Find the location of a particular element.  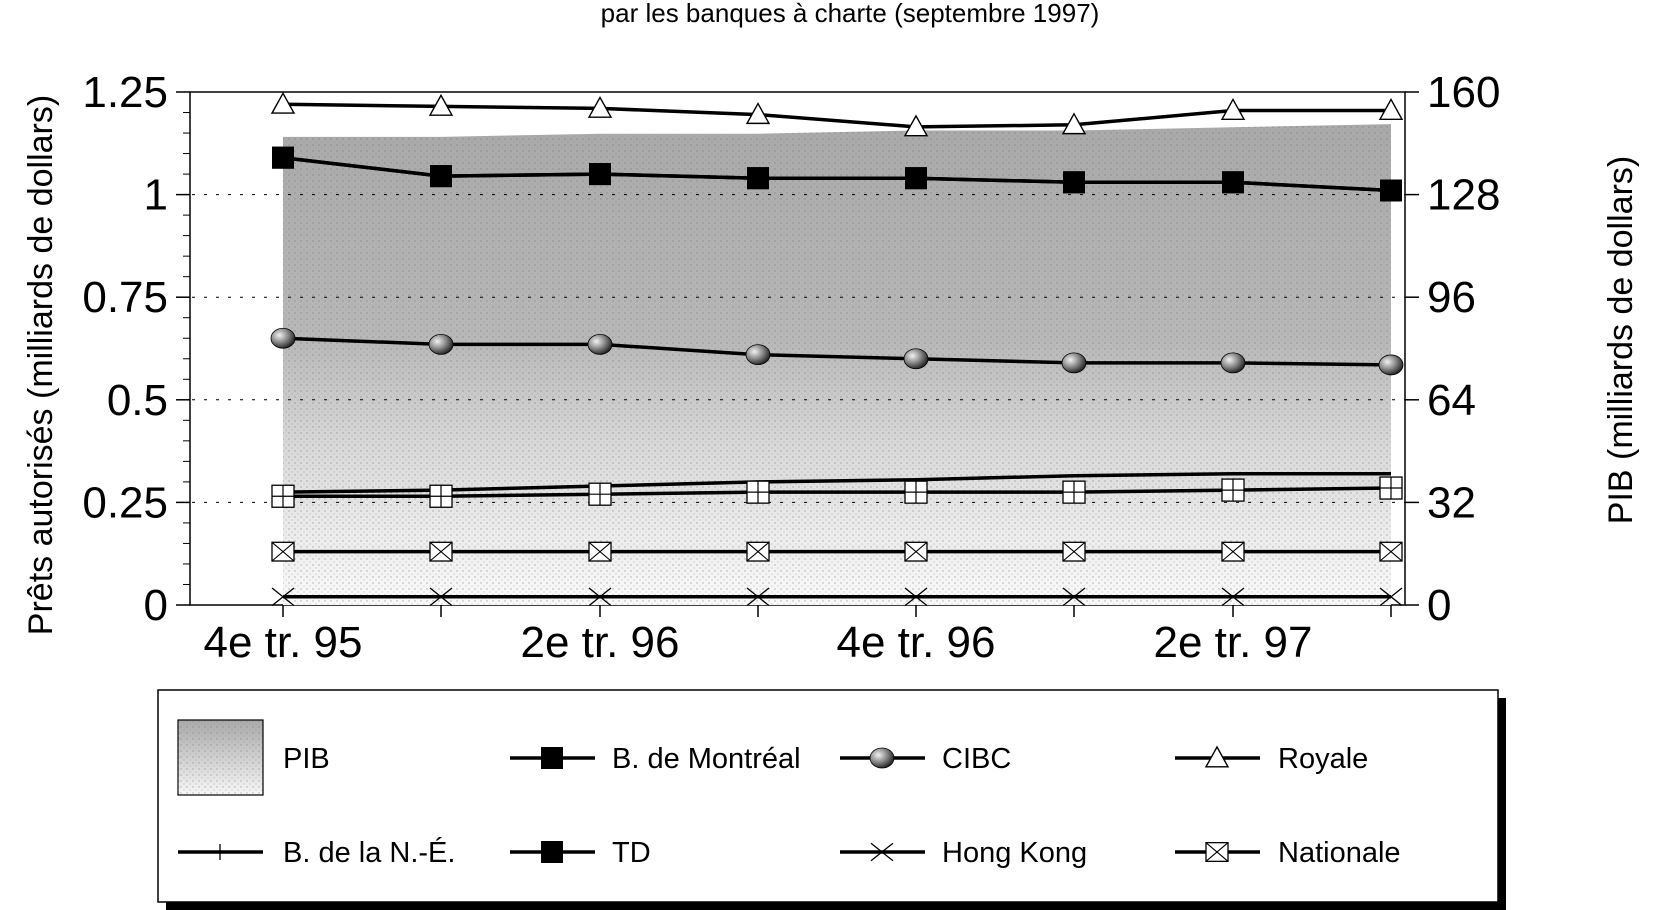

series-2-line is located at coordinates (837, 174).